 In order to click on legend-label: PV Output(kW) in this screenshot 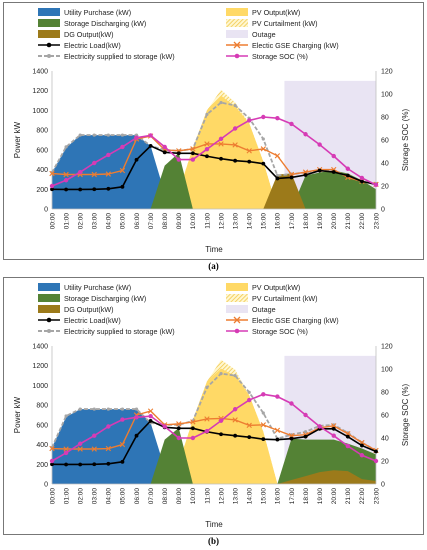, I will do `click(276, 12)`.